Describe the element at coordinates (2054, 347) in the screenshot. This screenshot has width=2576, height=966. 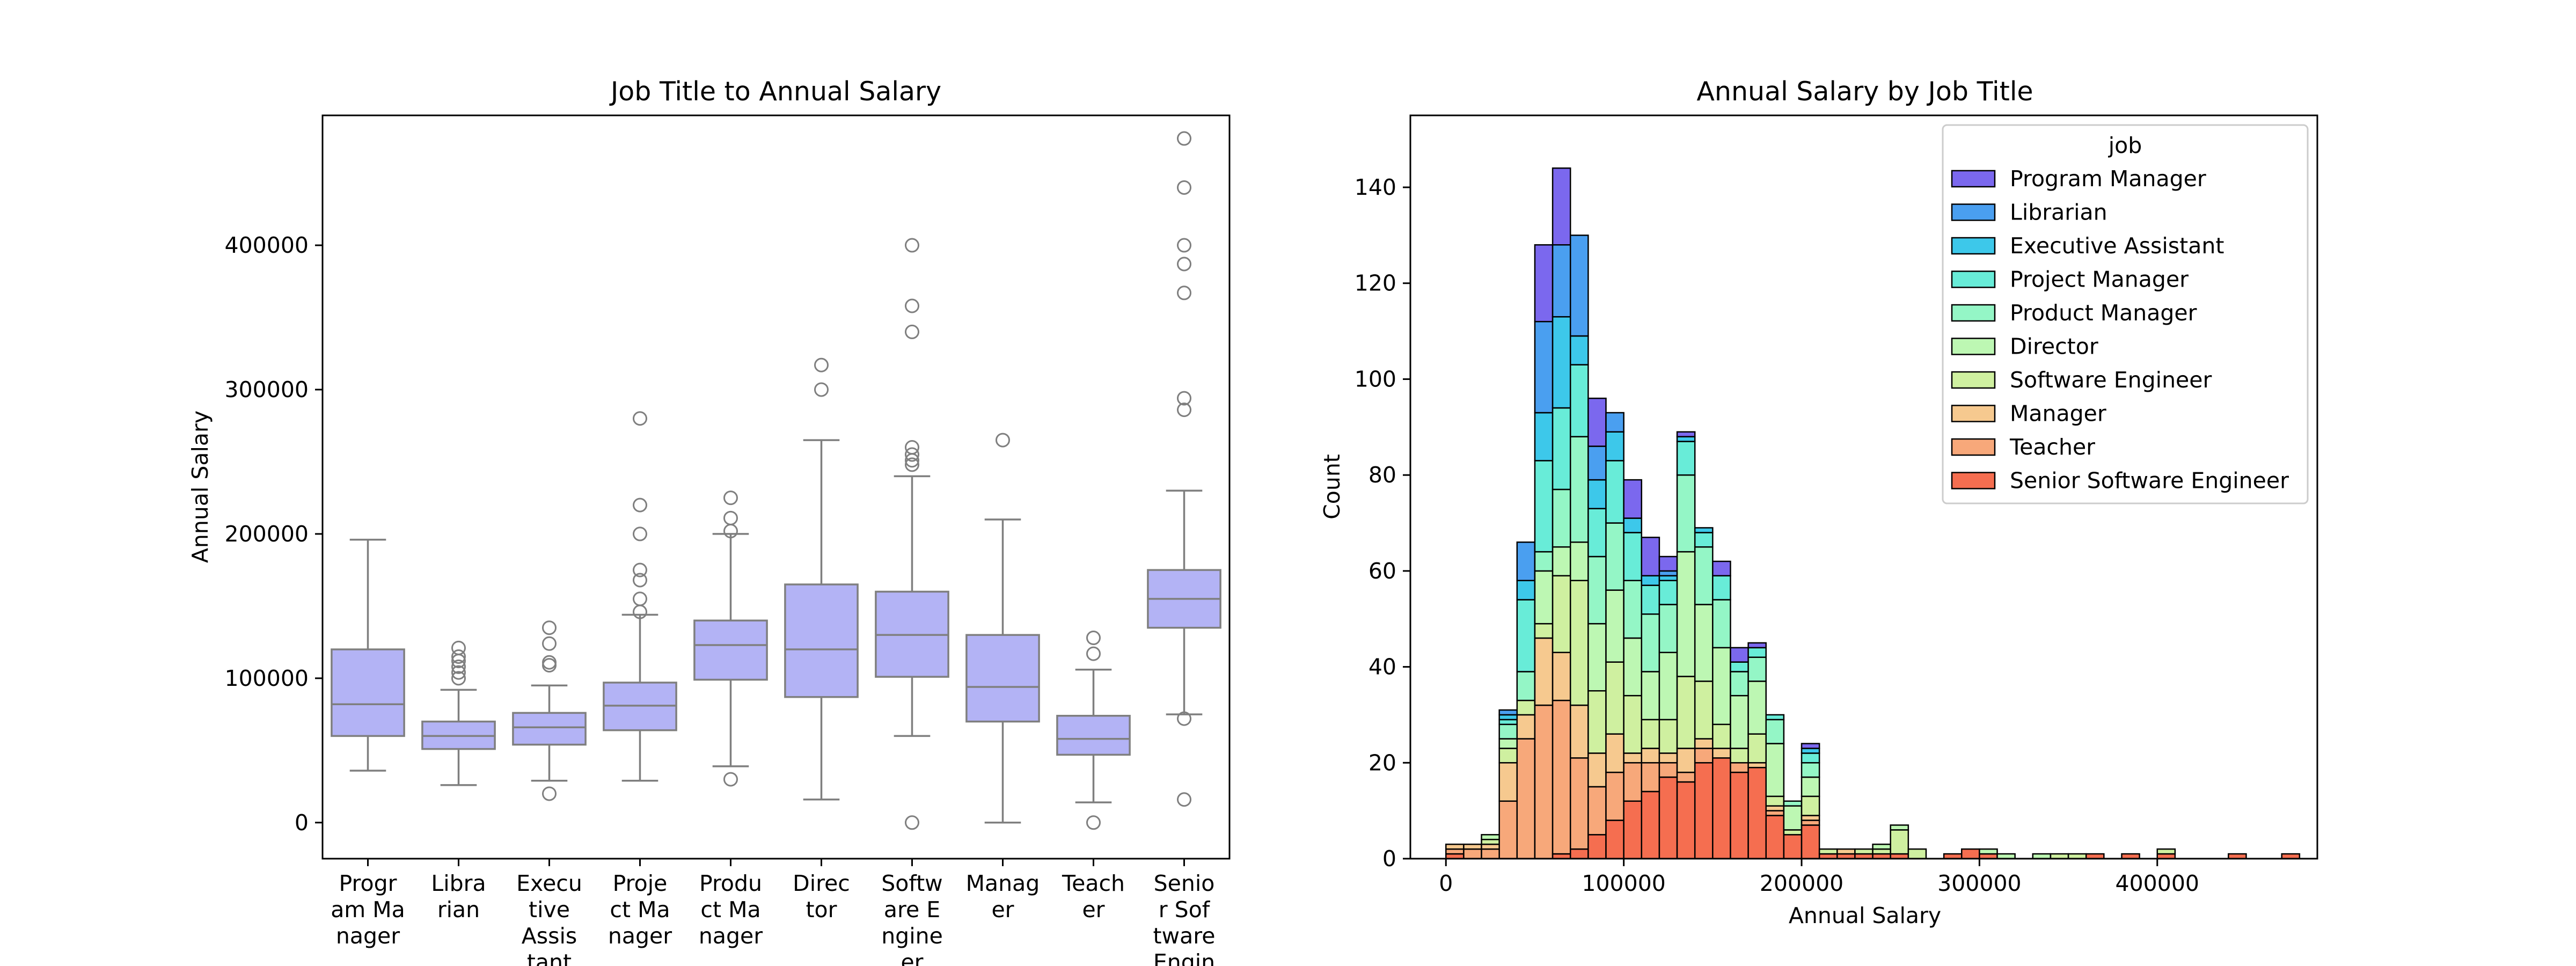
I see `legend-label: Director` at that location.